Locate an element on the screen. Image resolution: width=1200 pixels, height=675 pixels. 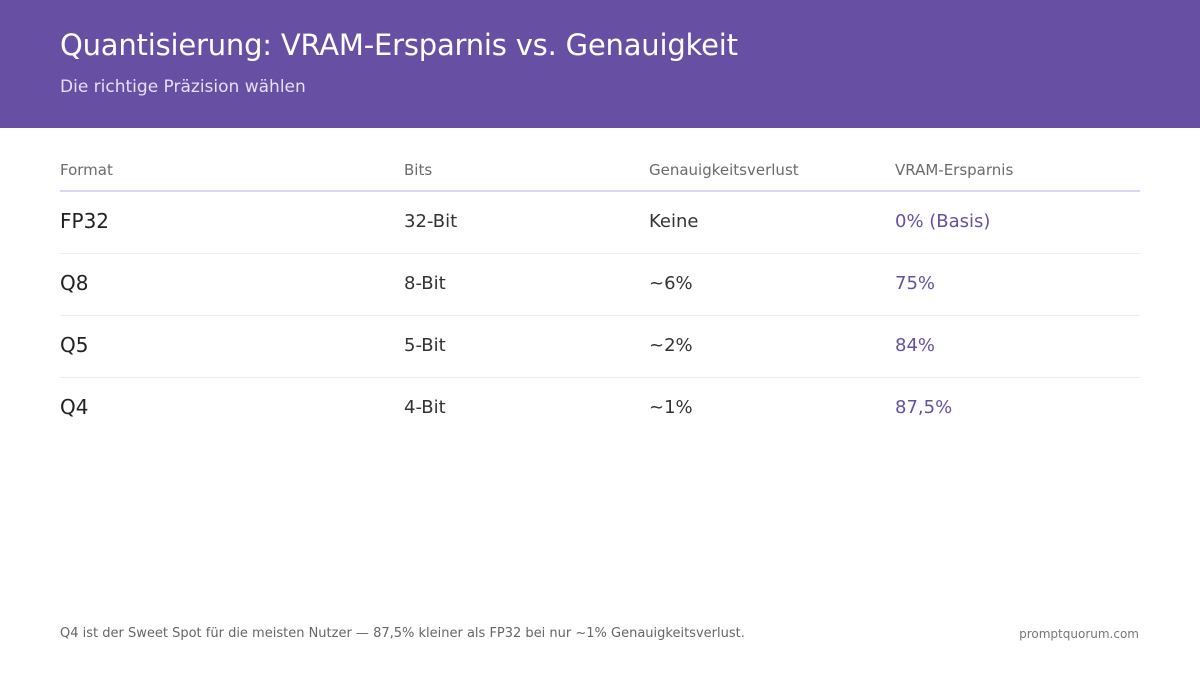
cell-vram-saving: 87,5% is located at coordinates (924, 407).